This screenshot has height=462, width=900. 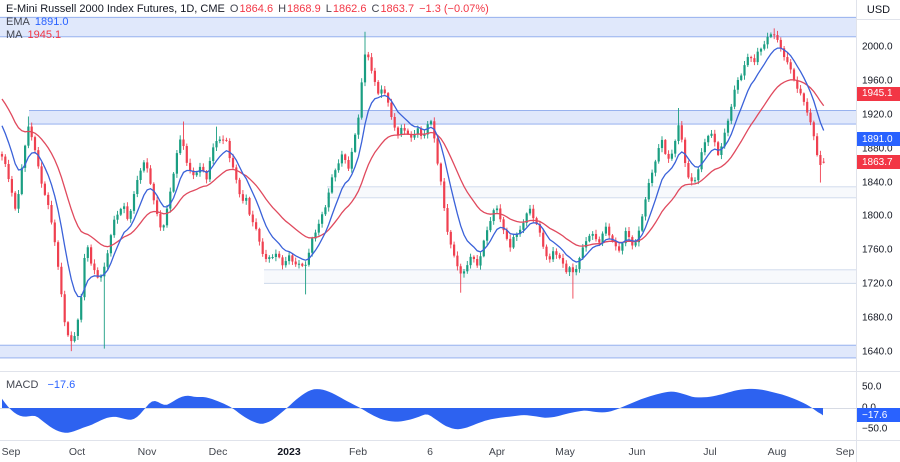 What do you see at coordinates (11, 452) in the screenshot?
I see `time-tick-label: Sep` at bounding box center [11, 452].